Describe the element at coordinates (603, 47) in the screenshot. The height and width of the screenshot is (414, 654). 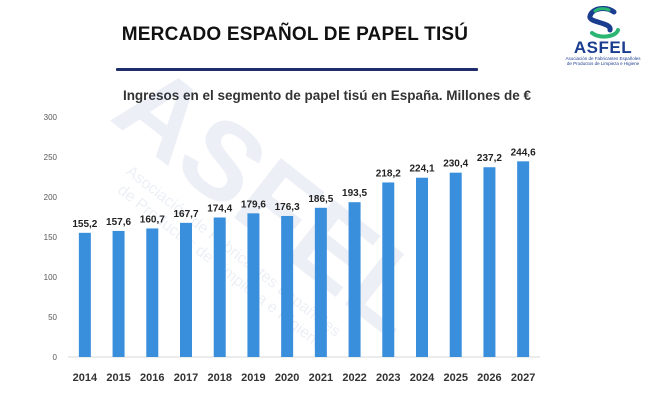
I see `logo-wordmark: ASFEL` at that location.